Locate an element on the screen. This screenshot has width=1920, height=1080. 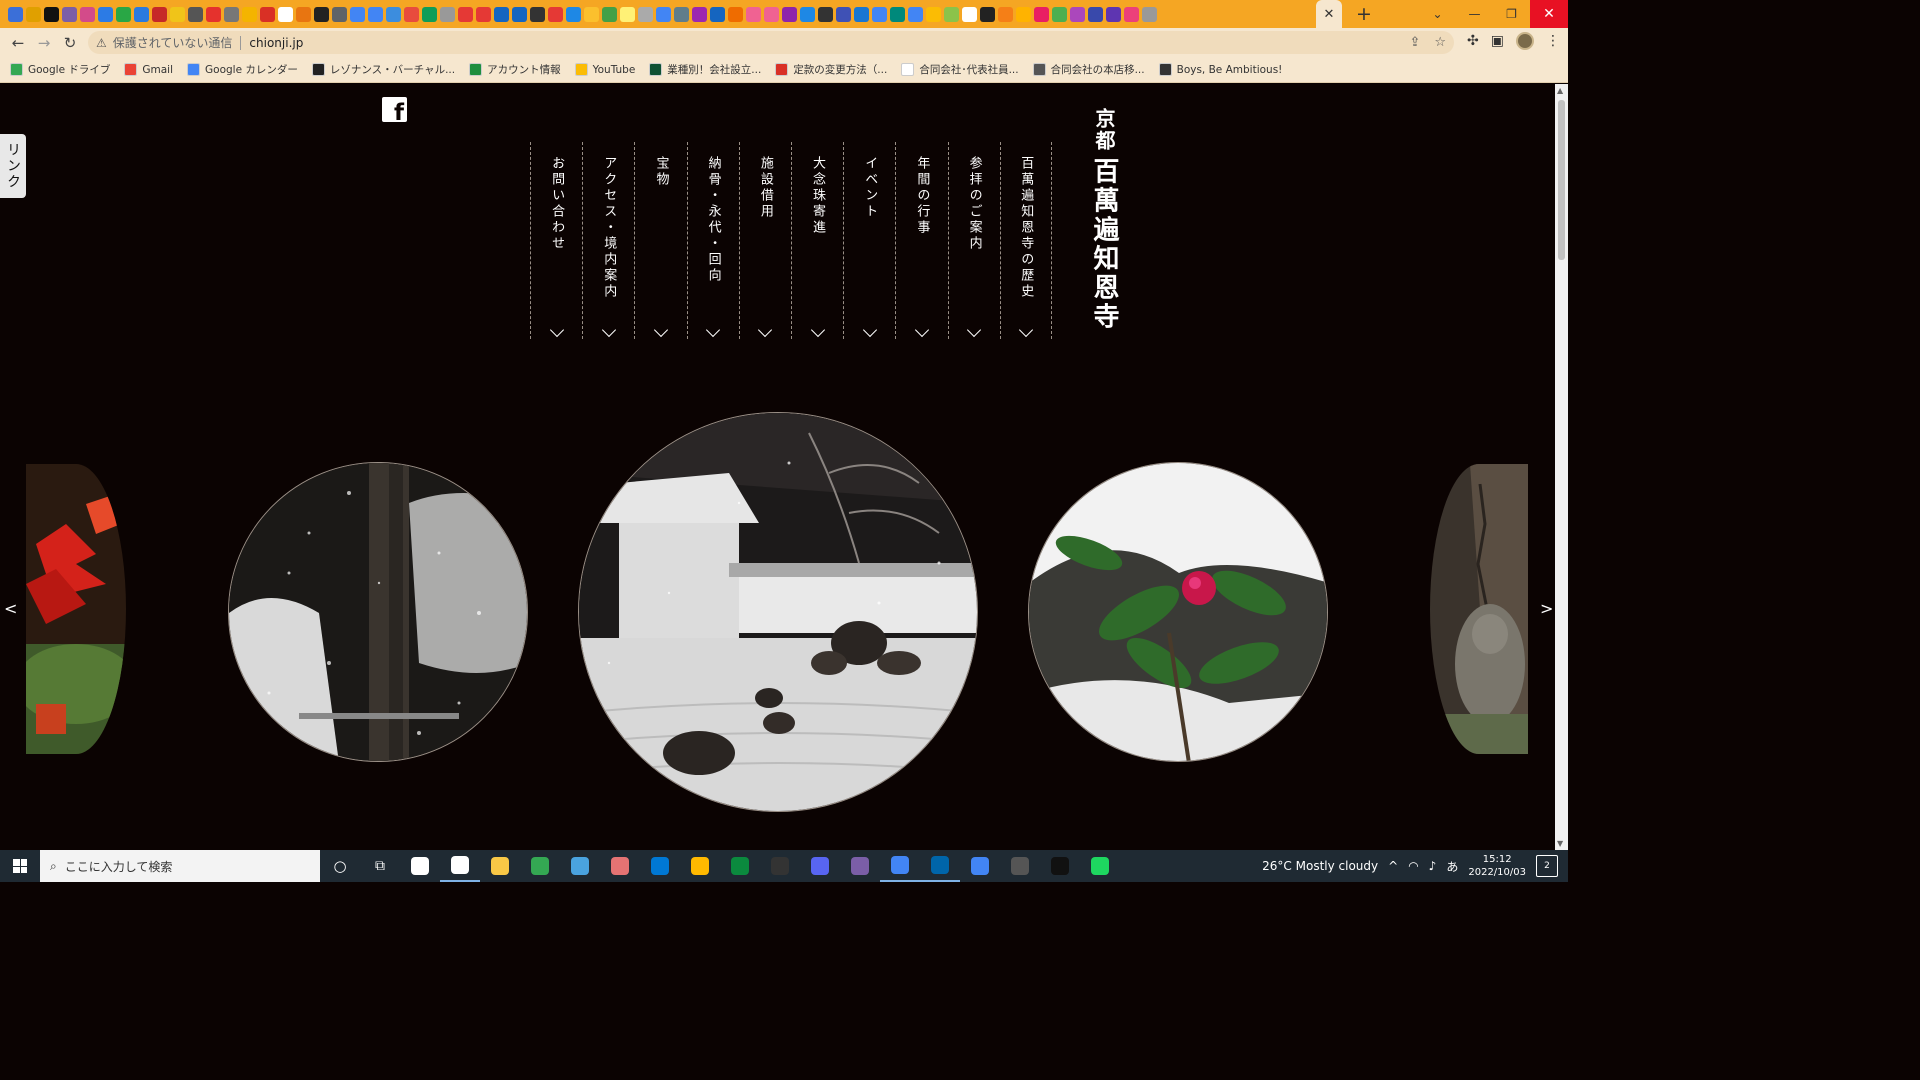
nav-item-treasures: 宝物 is located at coordinates (660, 240).